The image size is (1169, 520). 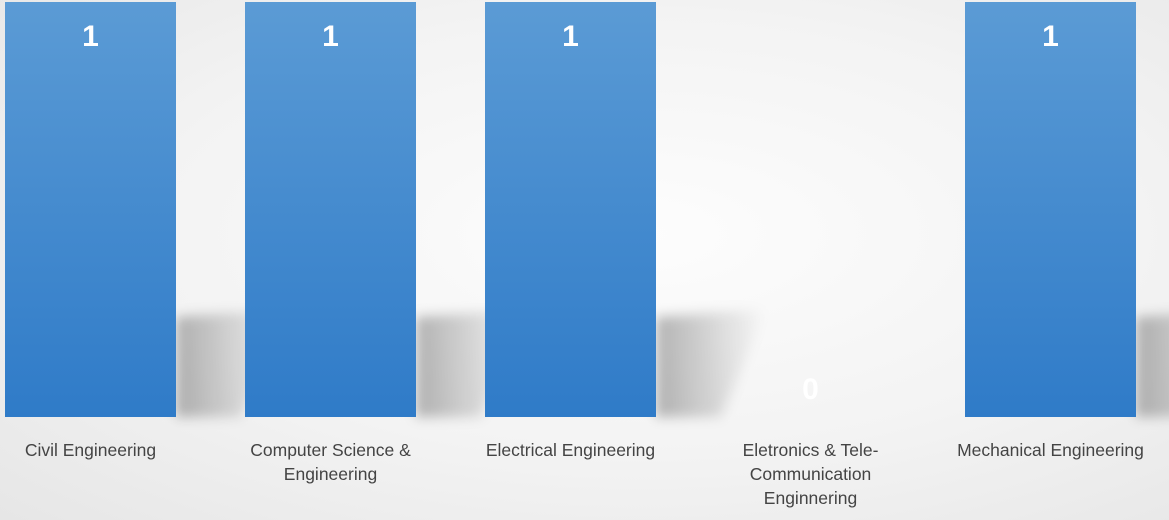 What do you see at coordinates (810, 389) in the screenshot?
I see `data-label: 0` at bounding box center [810, 389].